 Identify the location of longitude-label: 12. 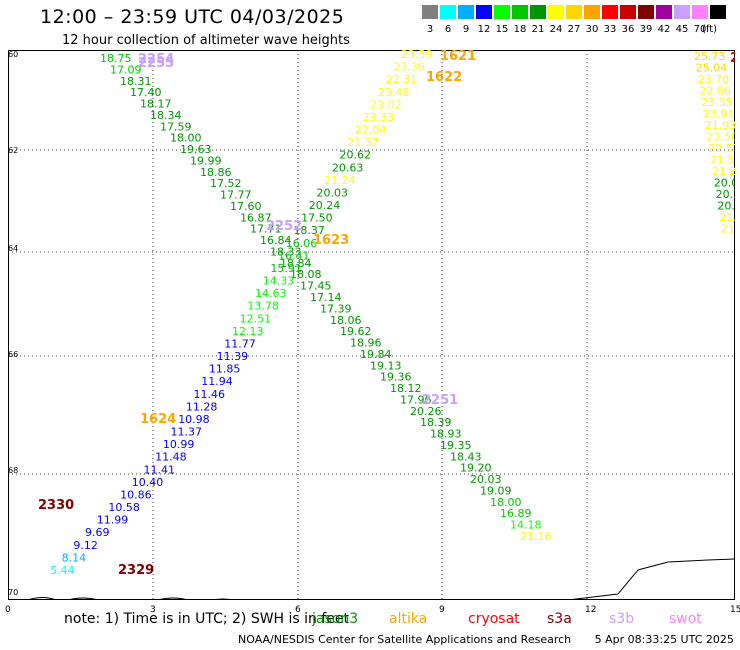
(591, 610).